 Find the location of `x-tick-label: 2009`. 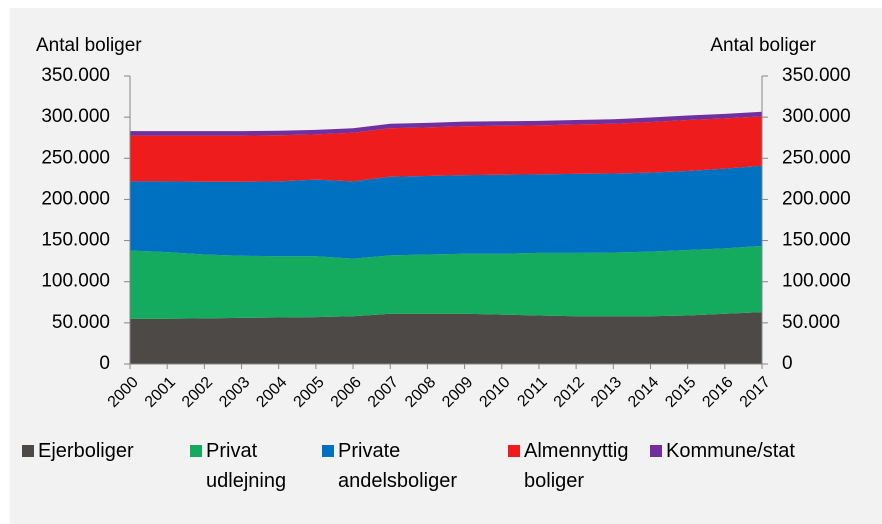

x-tick-label: 2009 is located at coordinates (457, 392).